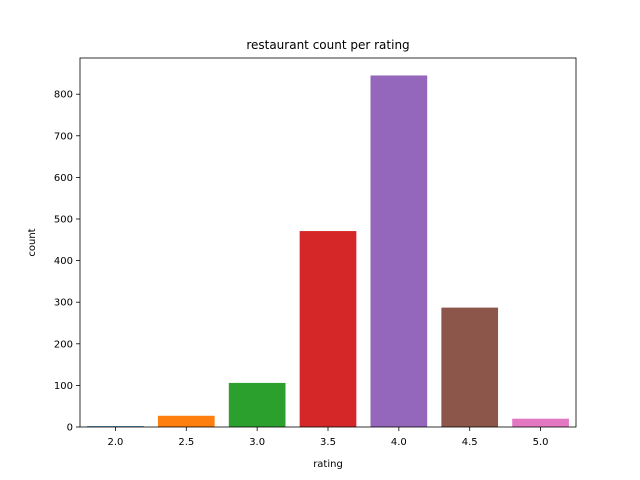 This screenshot has width=640, height=480. I want to click on x-tick-label: 2.5, so click(186, 442).